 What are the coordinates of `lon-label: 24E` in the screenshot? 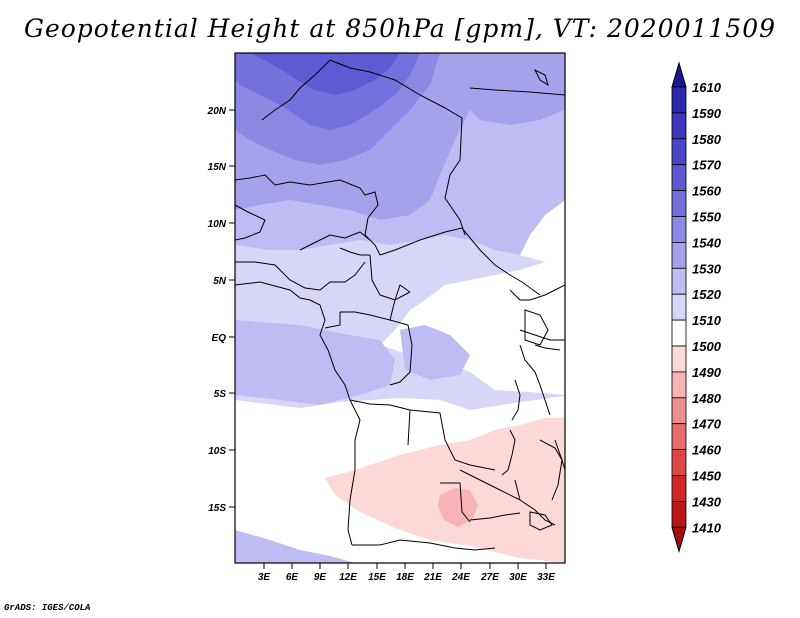 It's located at (460, 577).